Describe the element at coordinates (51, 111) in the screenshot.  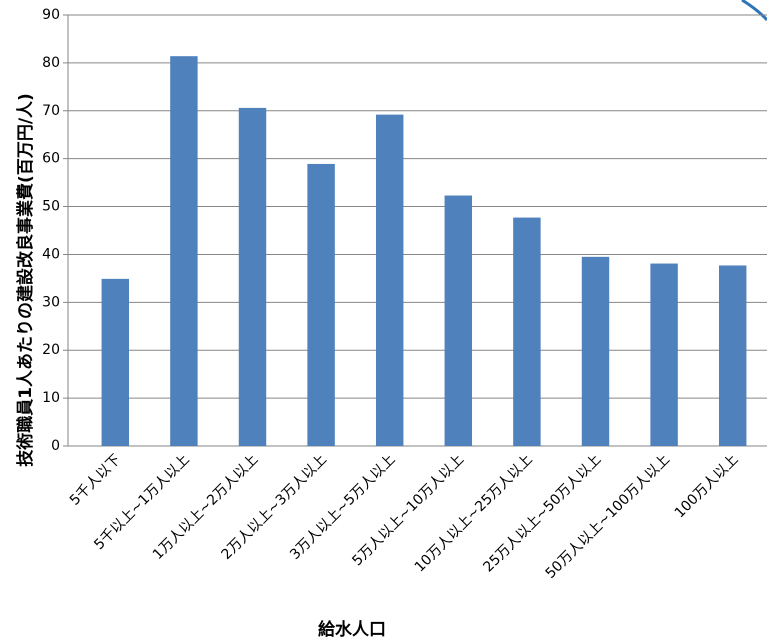
I see `y-tick-label: 70` at that location.